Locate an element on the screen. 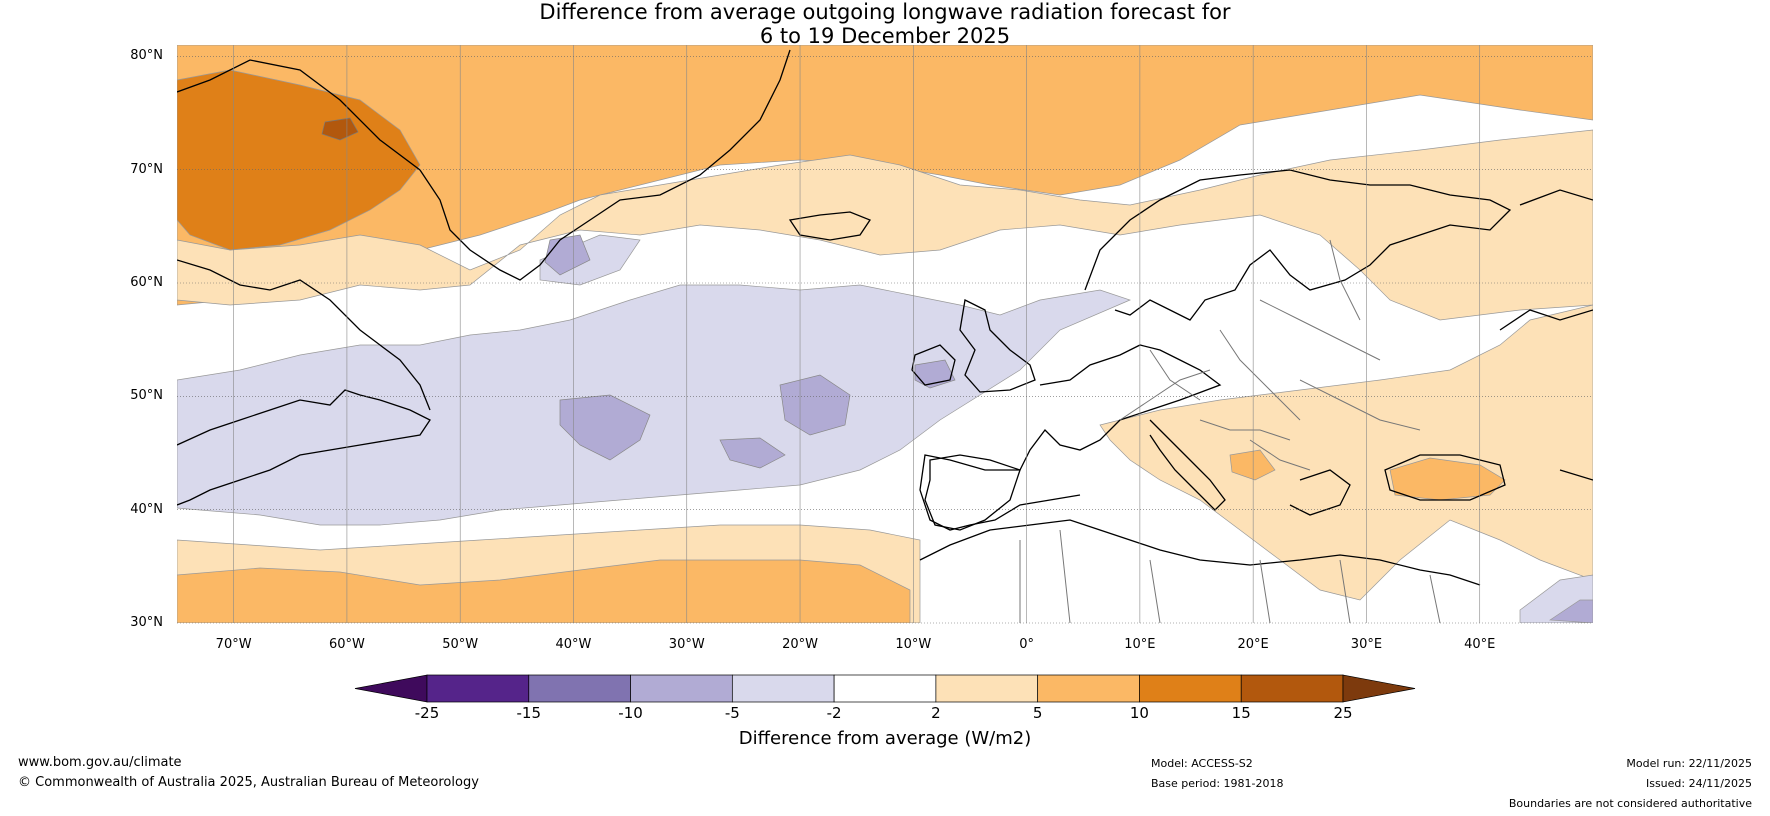  longitude-label: 10°E is located at coordinates (1140, 644).